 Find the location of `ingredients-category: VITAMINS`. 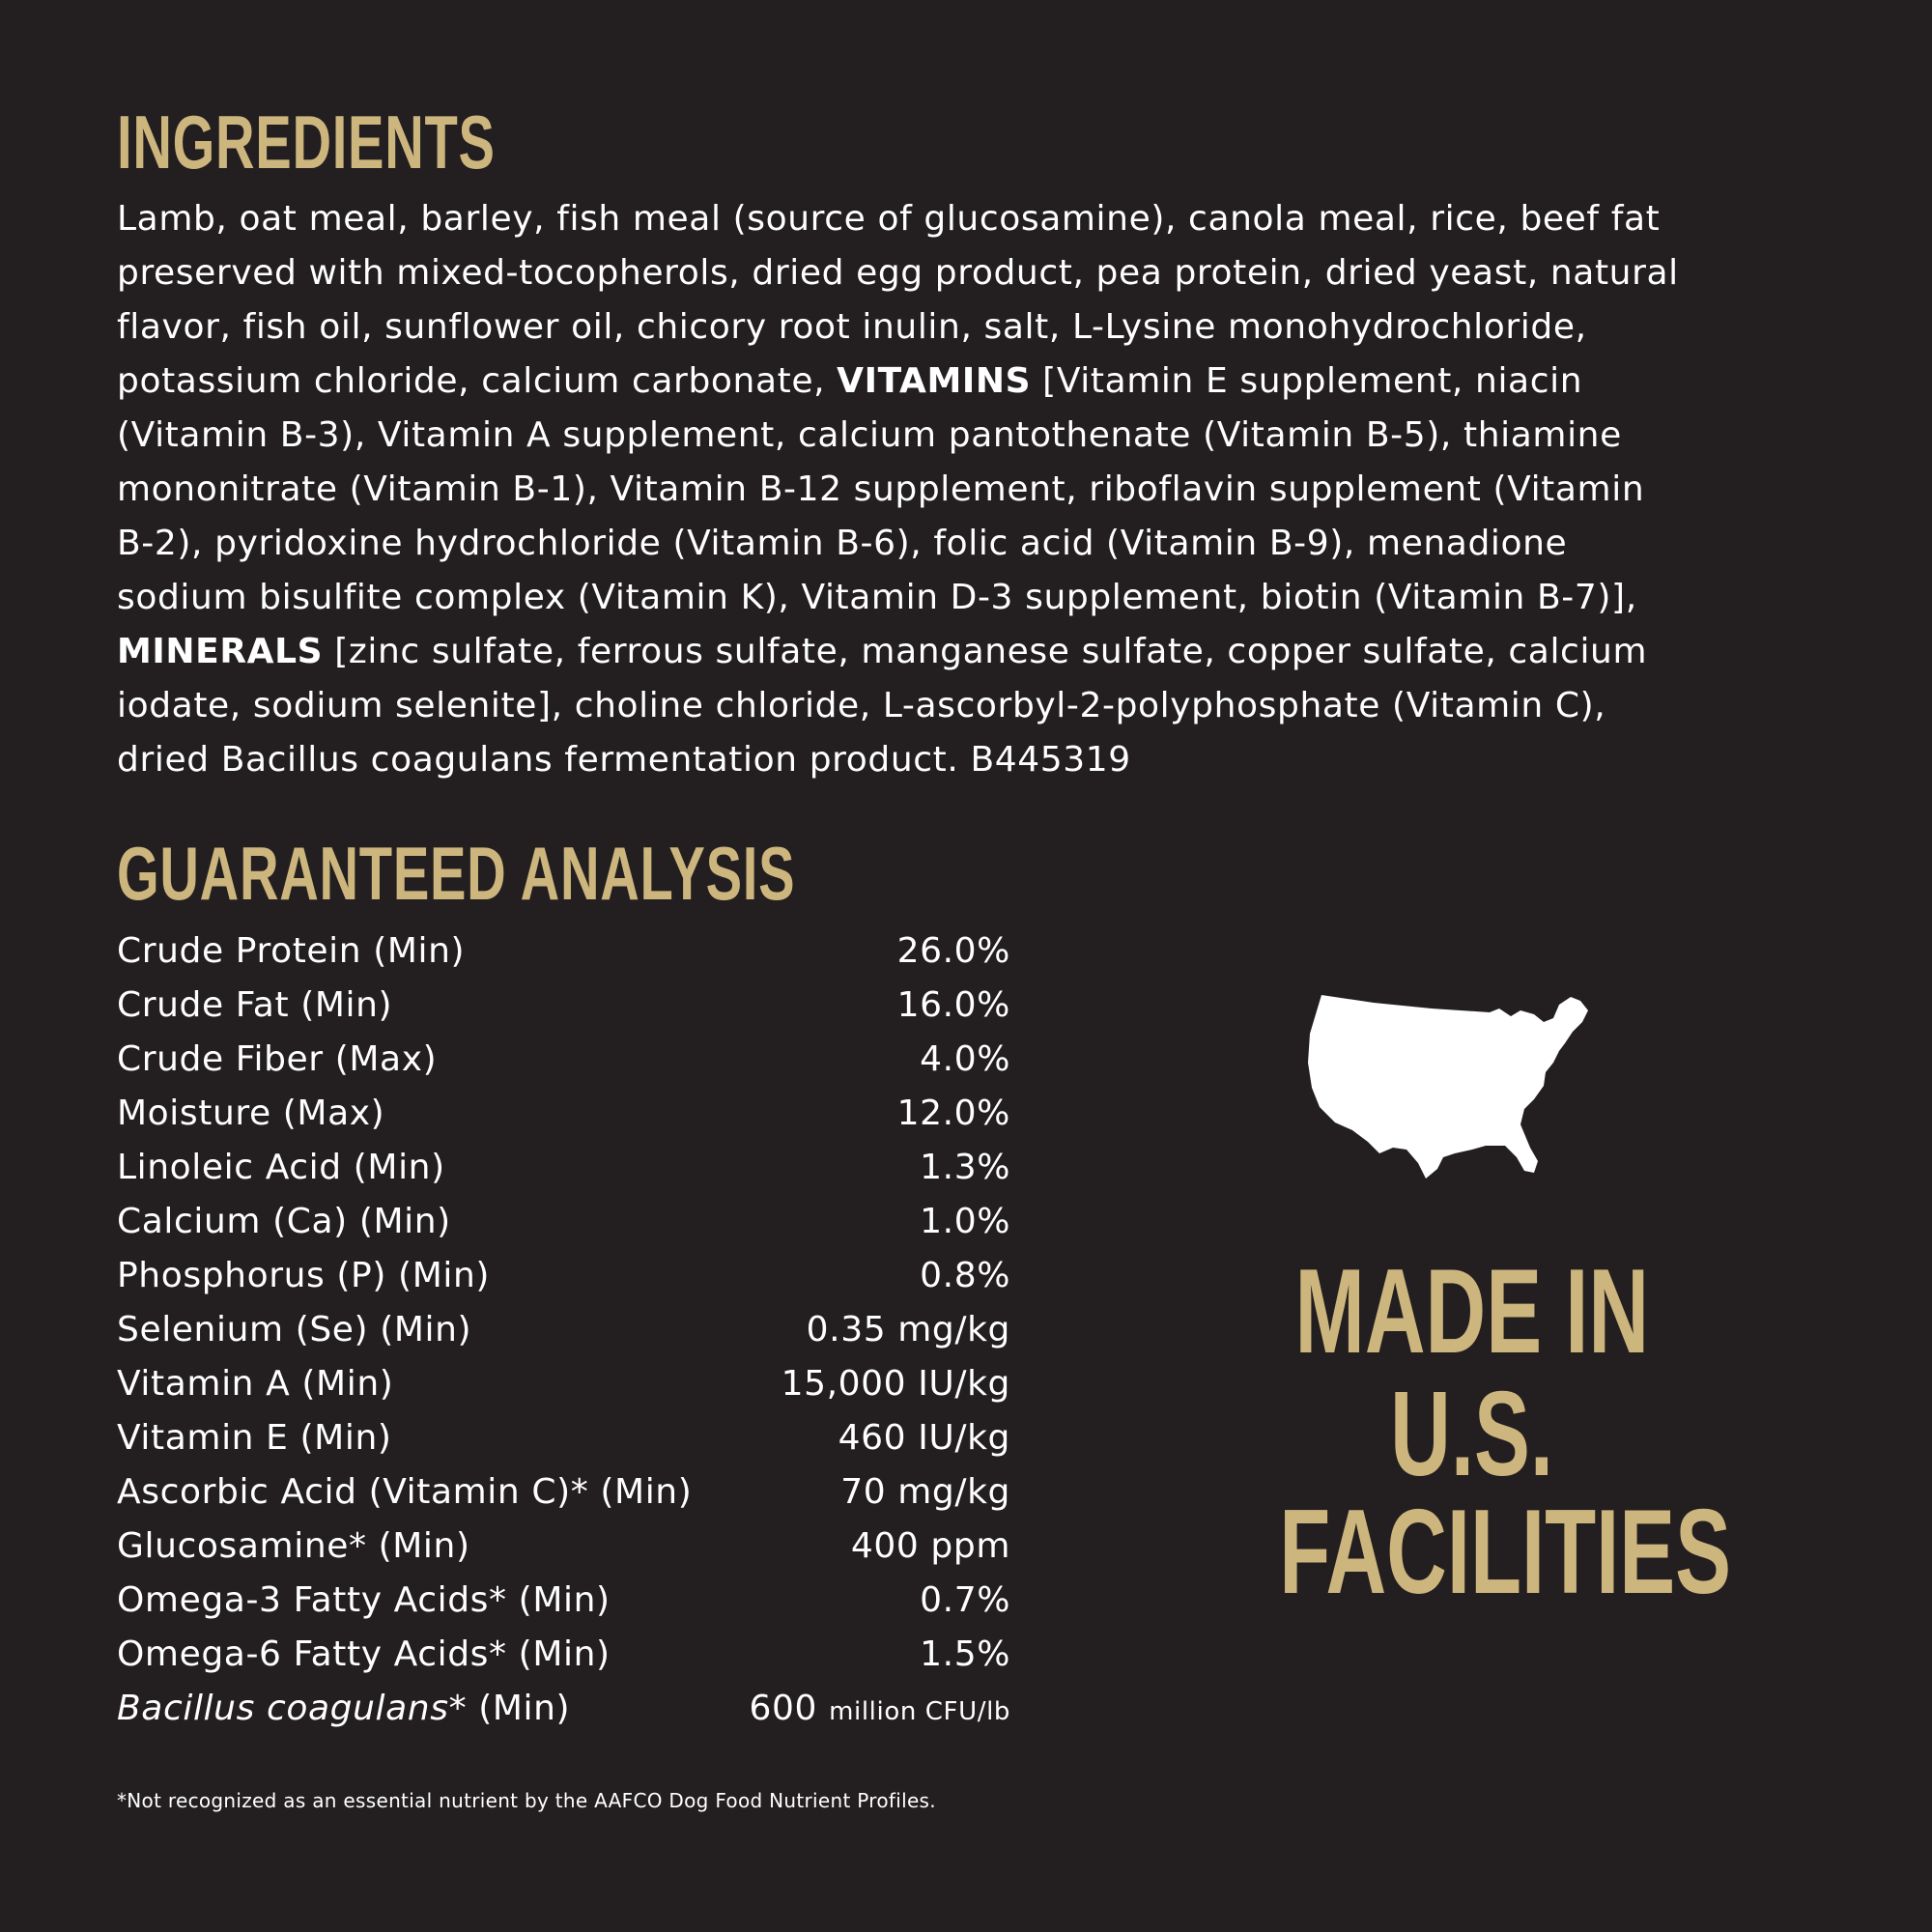

ingredients-category: VITAMINS is located at coordinates (934, 381).